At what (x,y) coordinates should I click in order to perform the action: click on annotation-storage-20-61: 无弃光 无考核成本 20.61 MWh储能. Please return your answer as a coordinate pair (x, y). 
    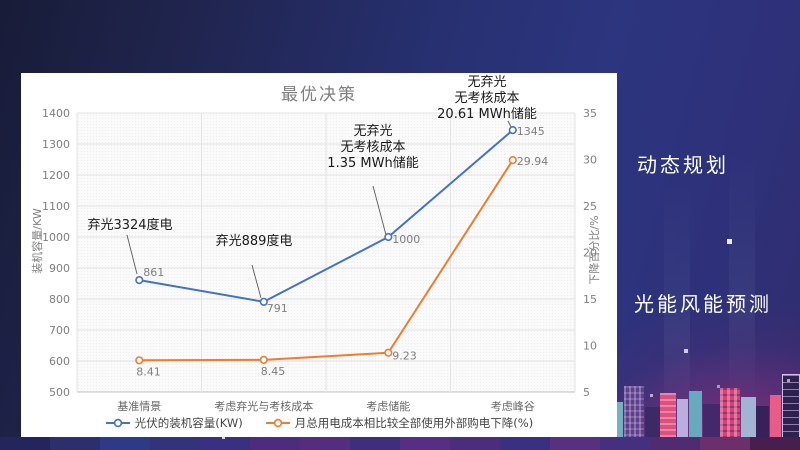
    Looking at the image, I should click on (487, 99).